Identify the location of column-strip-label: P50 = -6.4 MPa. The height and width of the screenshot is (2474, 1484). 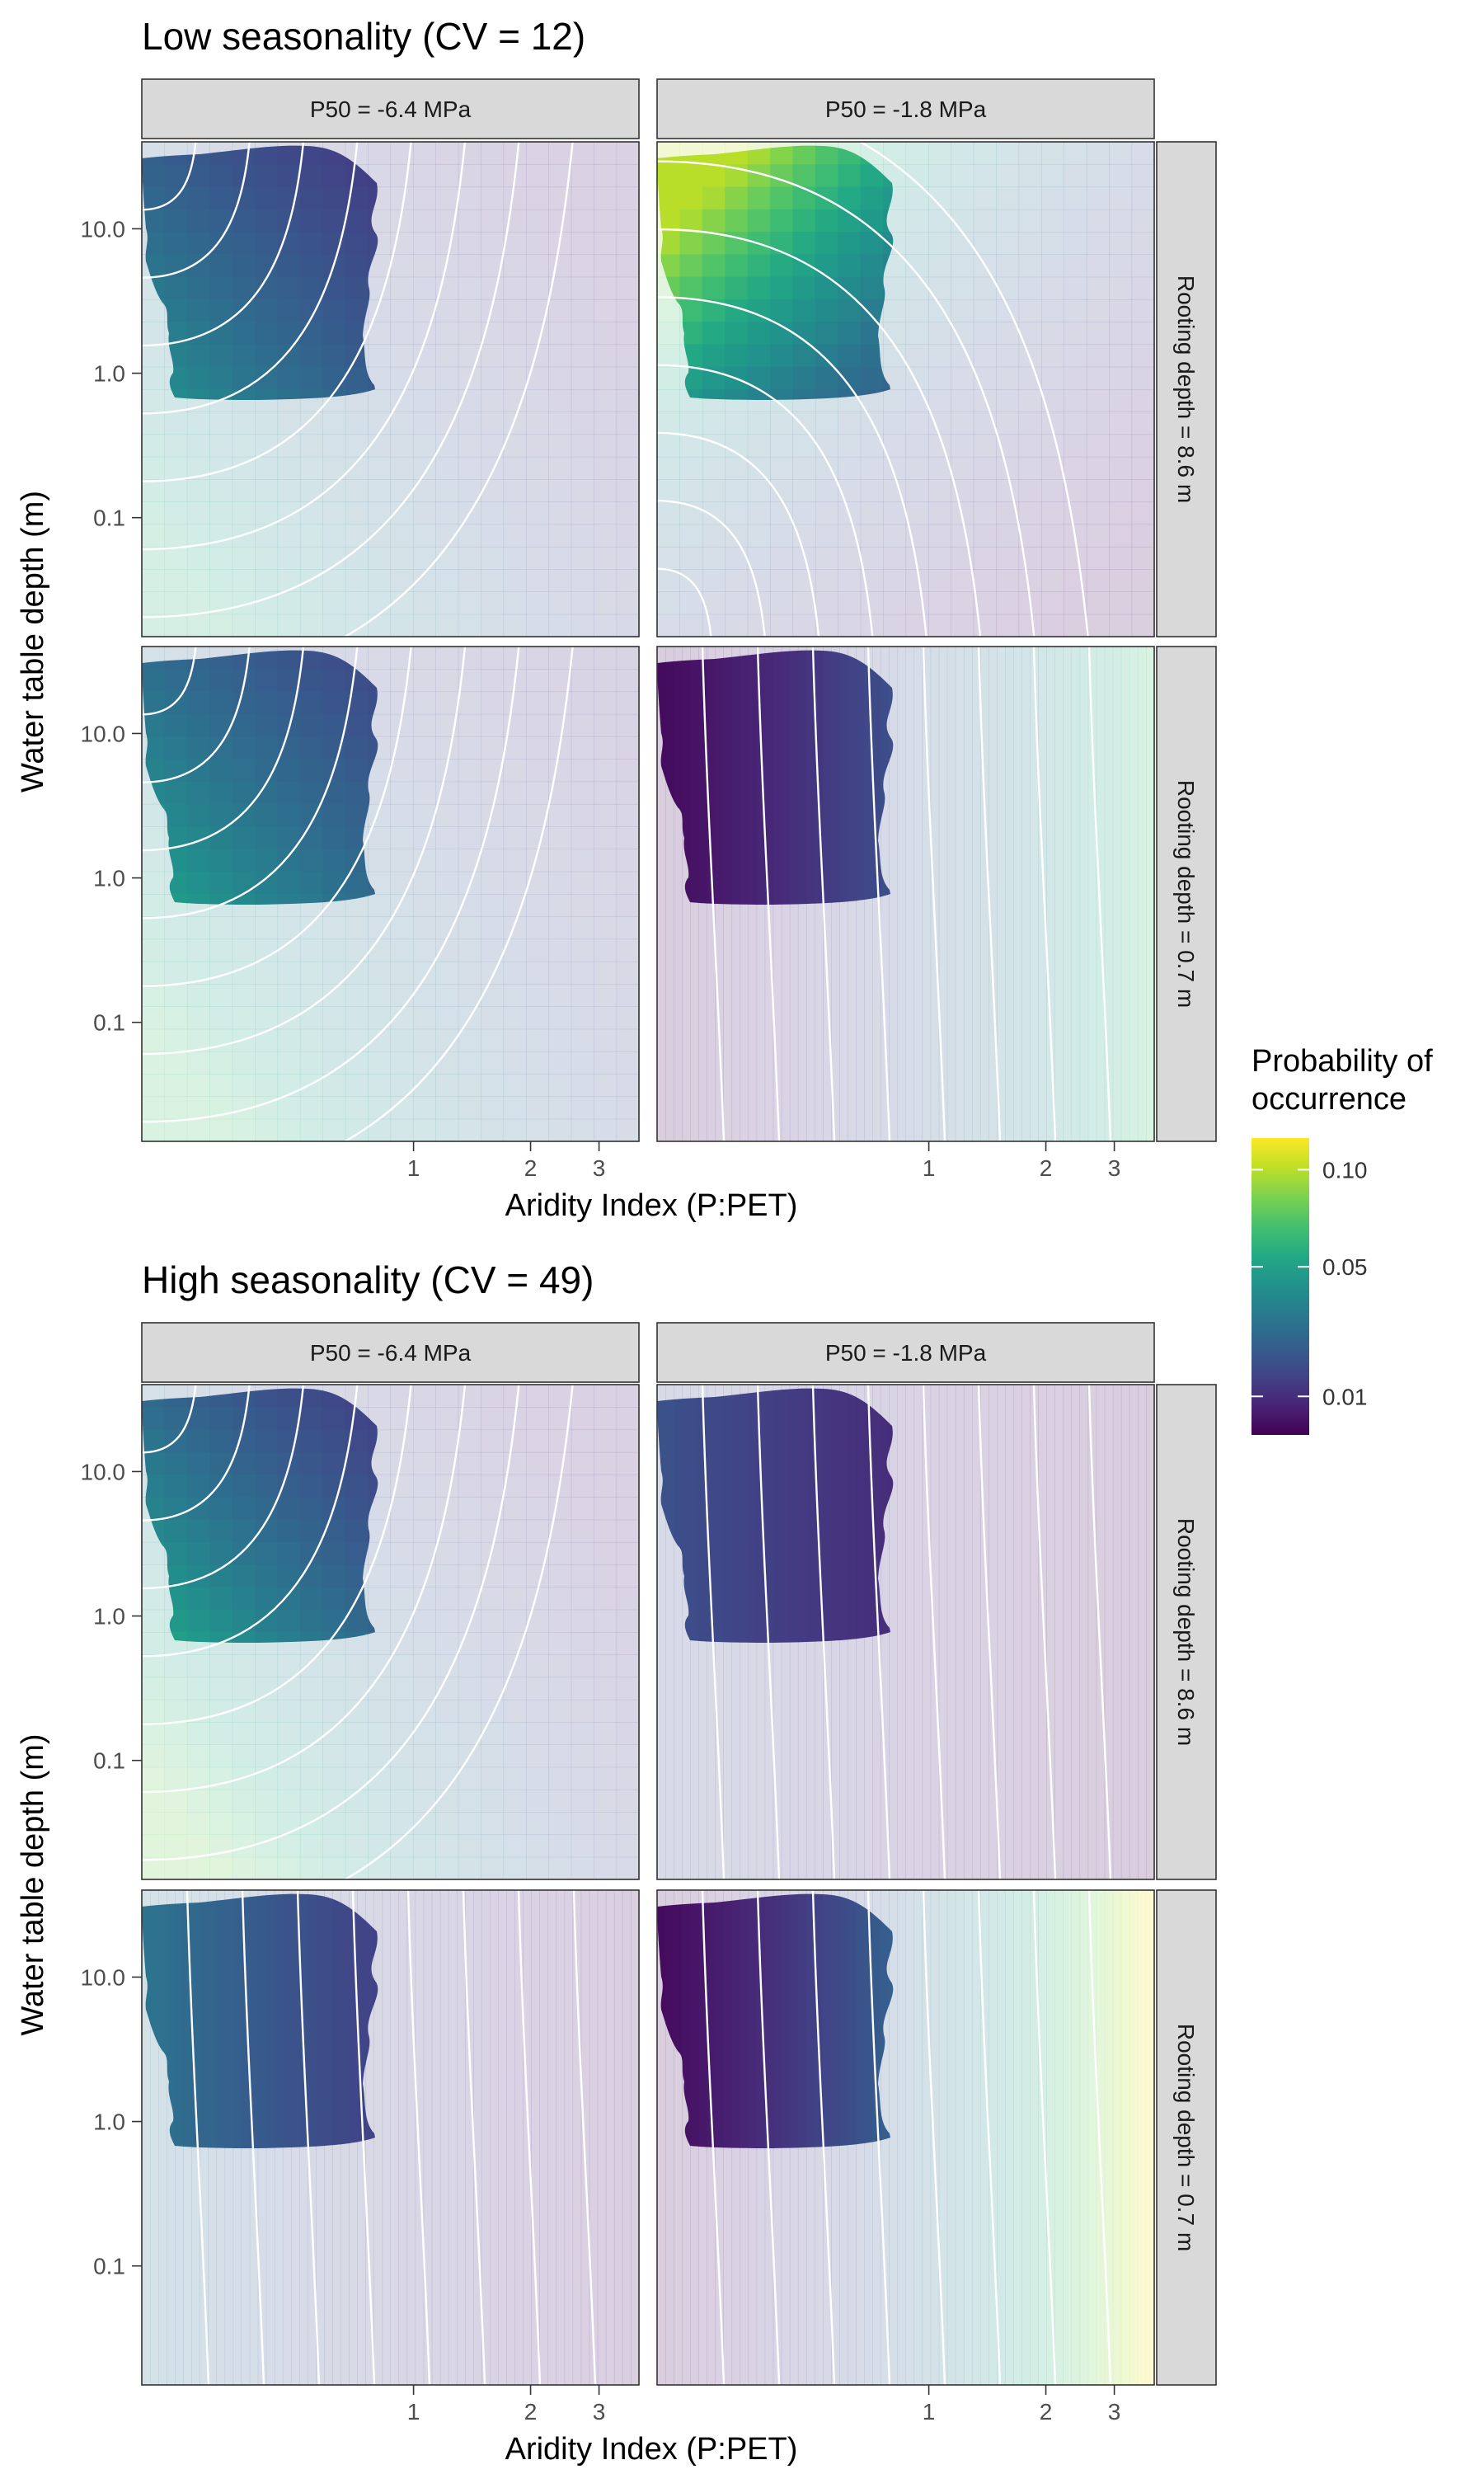
(391, 1353).